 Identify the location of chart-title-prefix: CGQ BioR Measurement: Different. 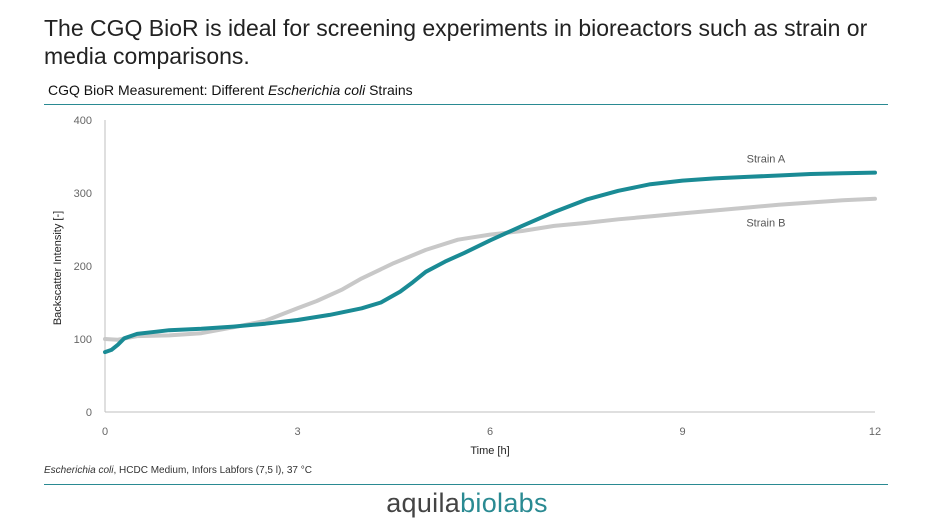
(158, 90).